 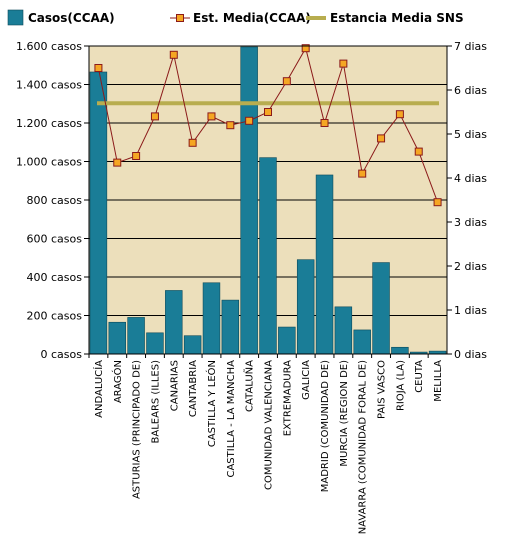 What do you see at coordinates (419, 376) in the screenshot?
I see `x-tick-label: CEUTA` at bounding box center [419, 376].